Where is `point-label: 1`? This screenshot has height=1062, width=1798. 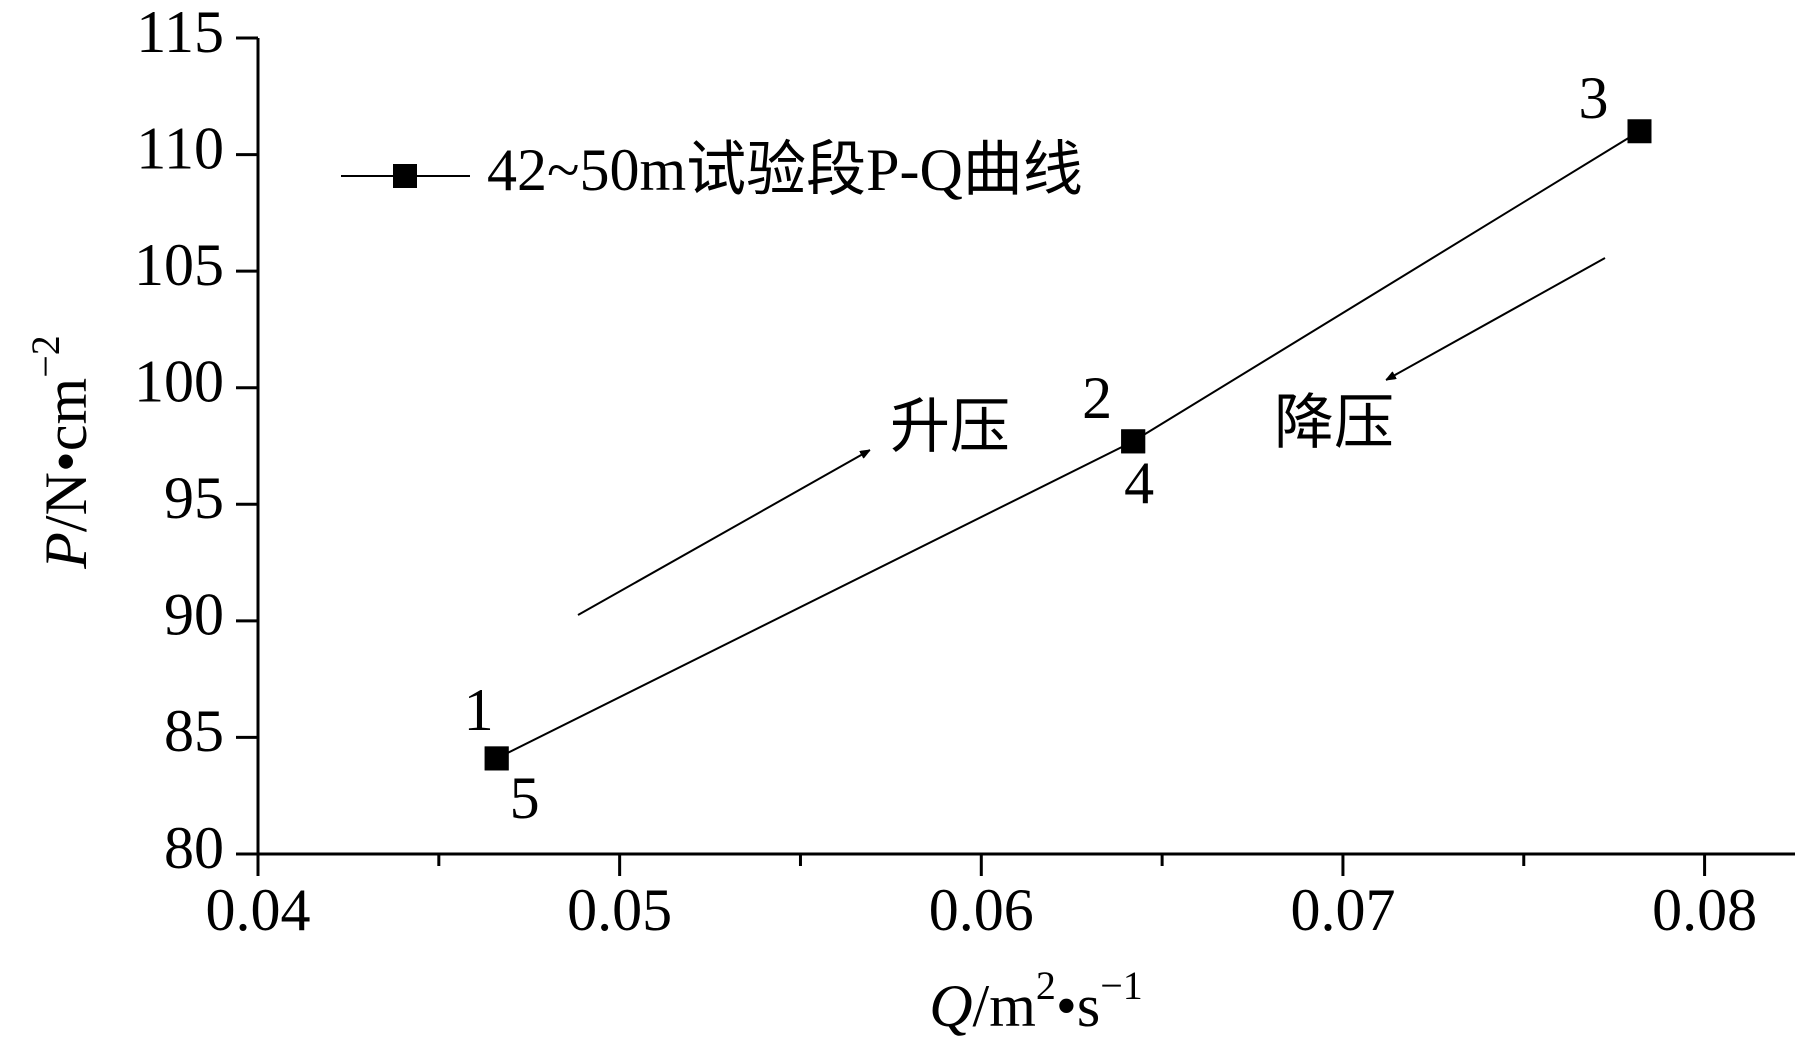 point-label: 1 is located at coordinates (479, 710).